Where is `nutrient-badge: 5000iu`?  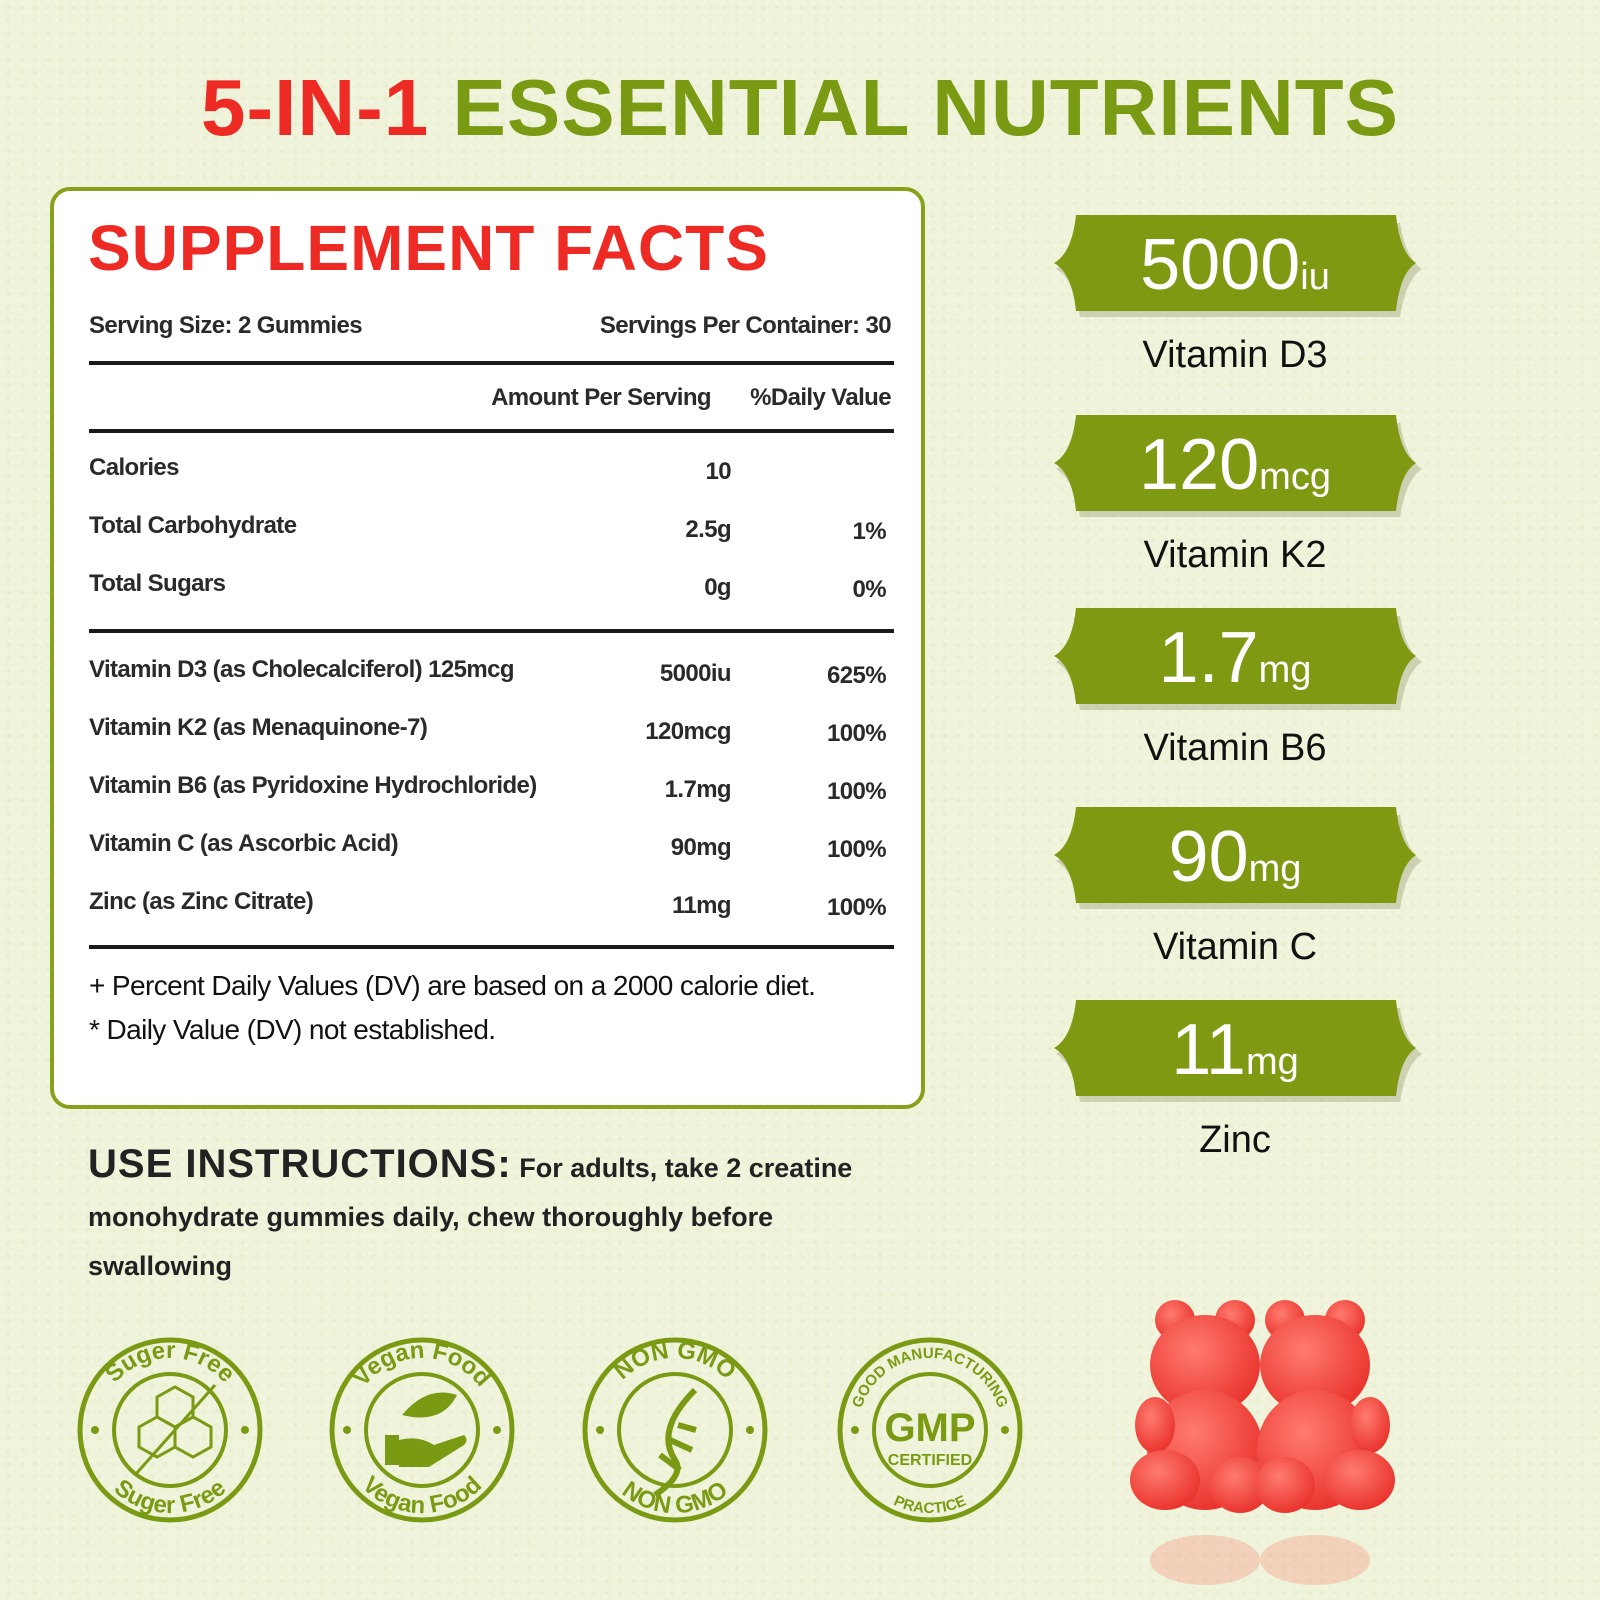
nutrient-badge: 5000iu is located at coordinates (1236, 266).